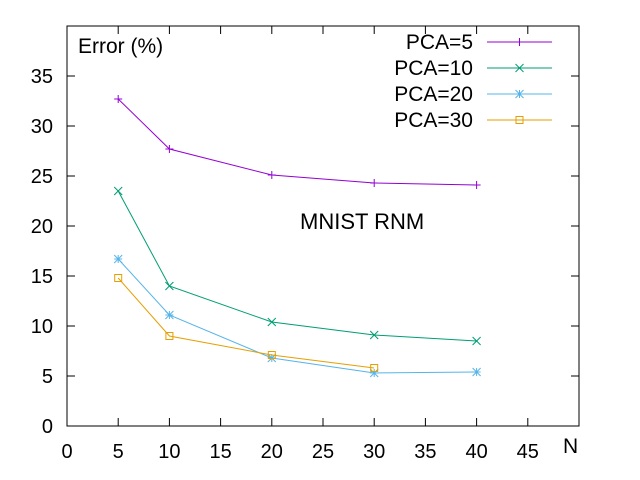 Image resolution: width=640 pixels, height=480 pixels. I want to click on x-tick-label: 20, so click(272, 452).